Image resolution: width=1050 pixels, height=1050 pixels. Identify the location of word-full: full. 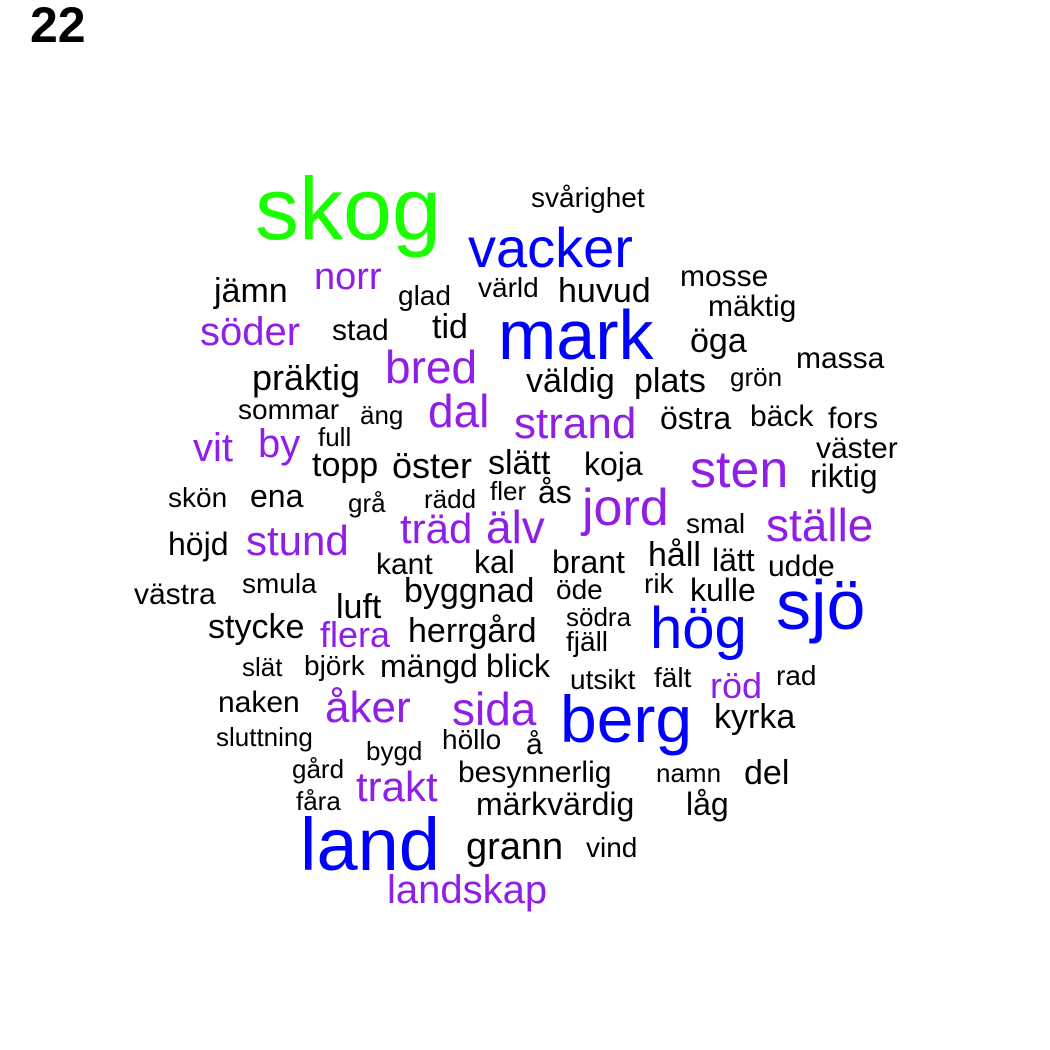
(335, 437).